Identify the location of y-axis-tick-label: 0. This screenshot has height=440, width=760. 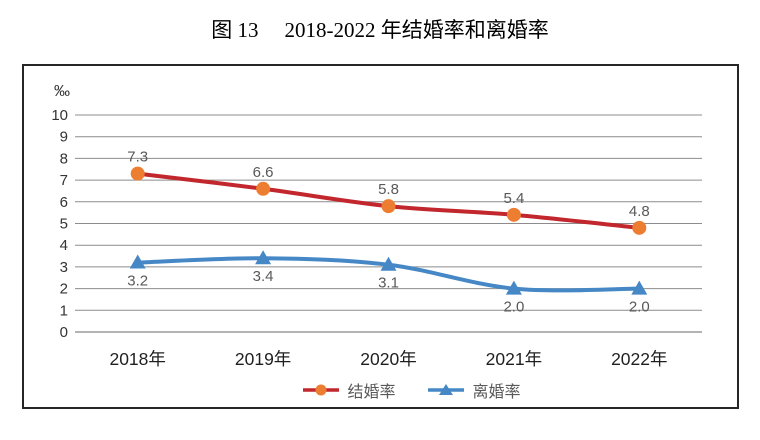
(64, 332).